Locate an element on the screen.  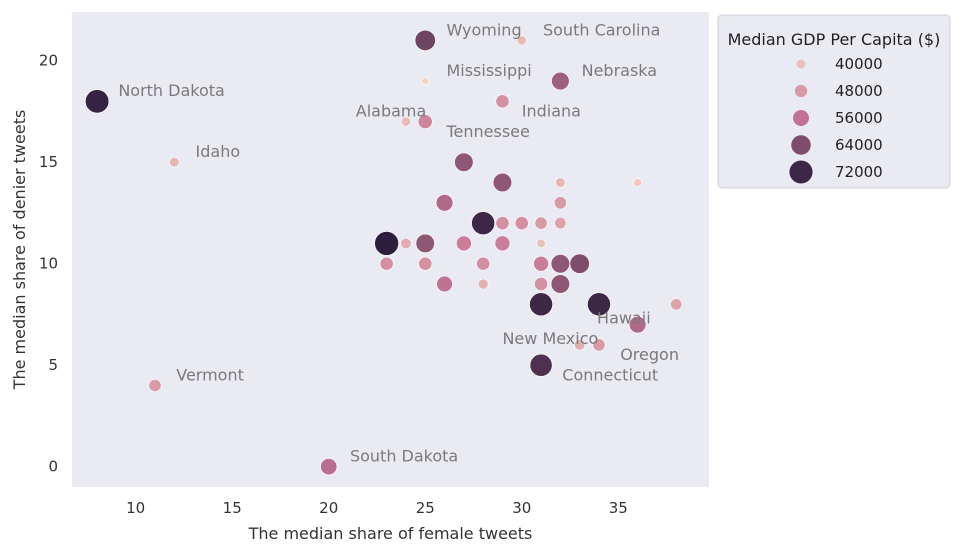
x-tick-label: 35 is located at coordinates (618, 508).